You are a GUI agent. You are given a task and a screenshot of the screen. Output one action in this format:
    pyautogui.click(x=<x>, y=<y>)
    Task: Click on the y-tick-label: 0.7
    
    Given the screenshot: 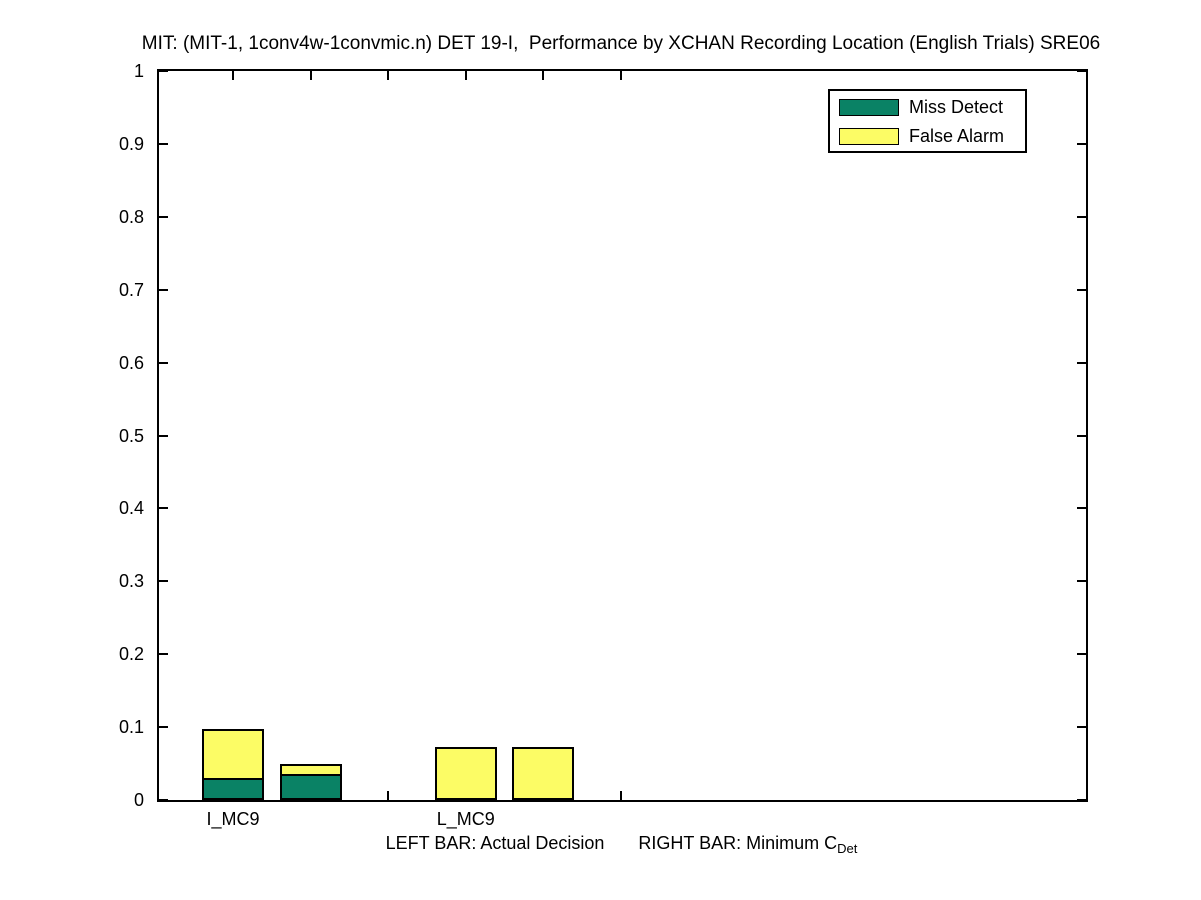 What is the action you would take?
    pyautogui.click(x=131, y=289)
    